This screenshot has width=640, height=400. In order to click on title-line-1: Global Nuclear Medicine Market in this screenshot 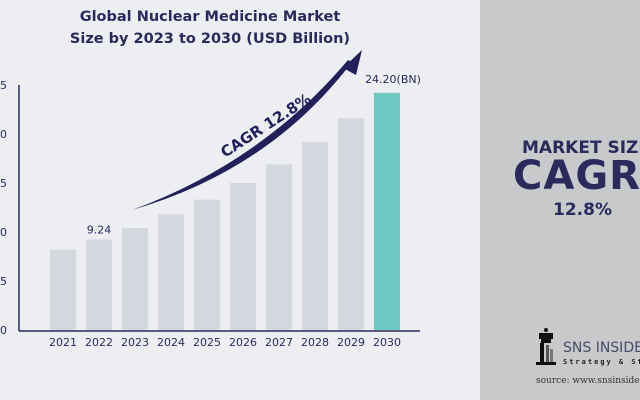, I will do `click(210, 17)`.